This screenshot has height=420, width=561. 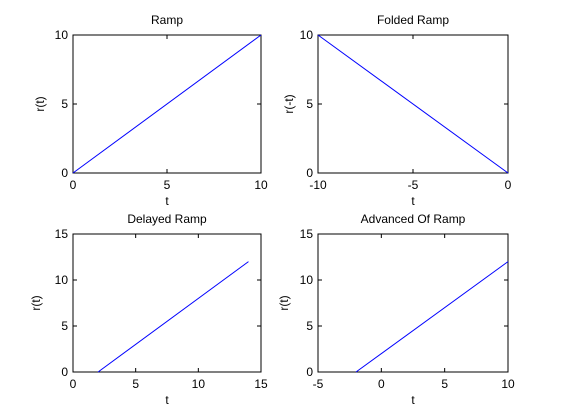 I want to click on ticks: 0 5 10 0 5 10, so click(x=161, y=110).